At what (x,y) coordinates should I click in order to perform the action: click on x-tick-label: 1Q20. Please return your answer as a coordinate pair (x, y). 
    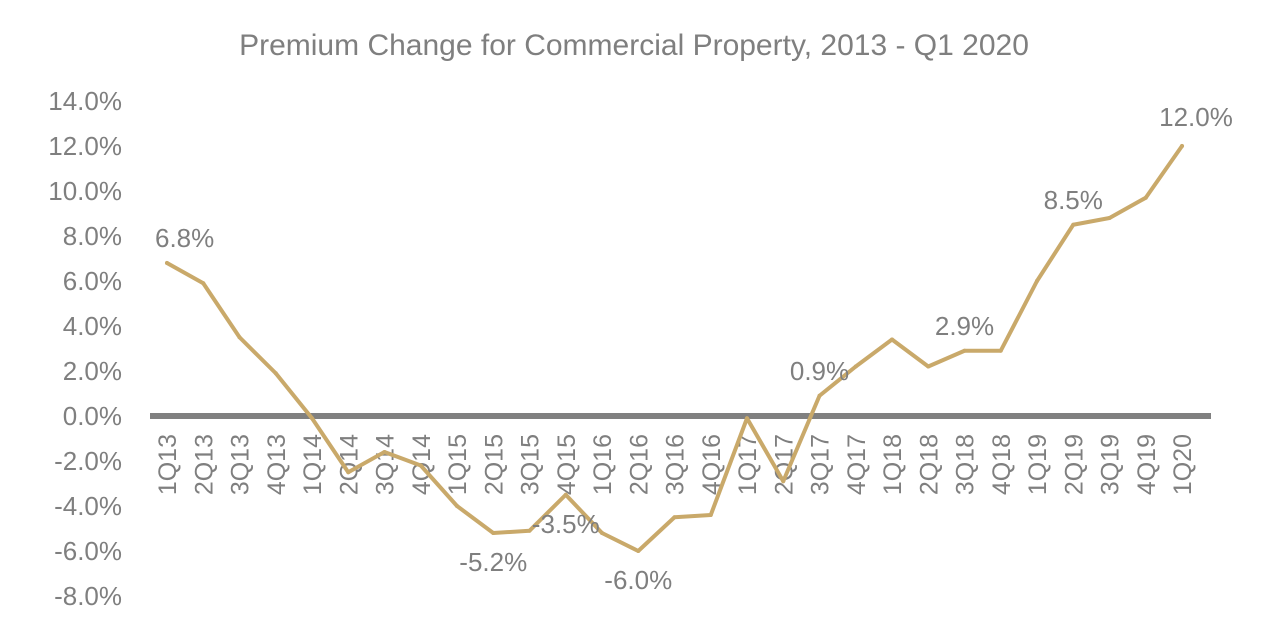
    Looking at the image, I should click on (1183, 464).